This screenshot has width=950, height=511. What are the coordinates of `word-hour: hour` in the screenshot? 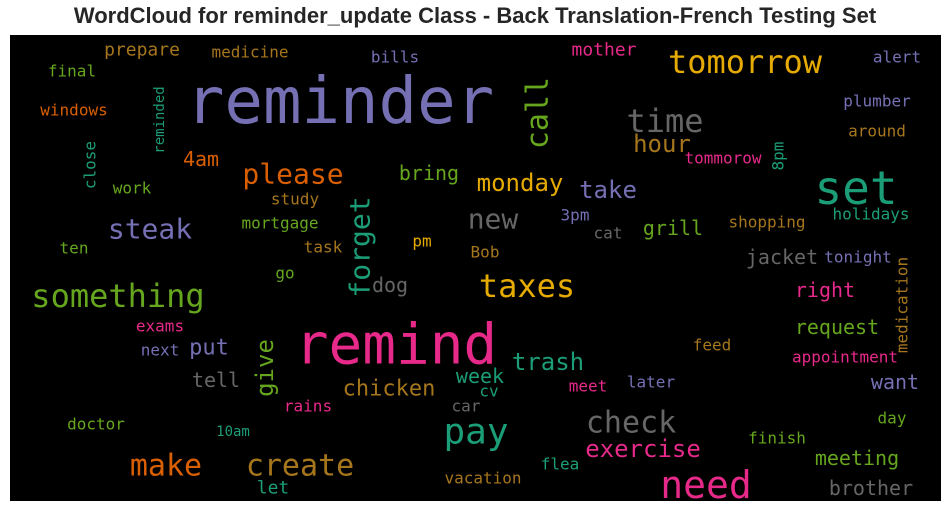 It's located at (662, 144).